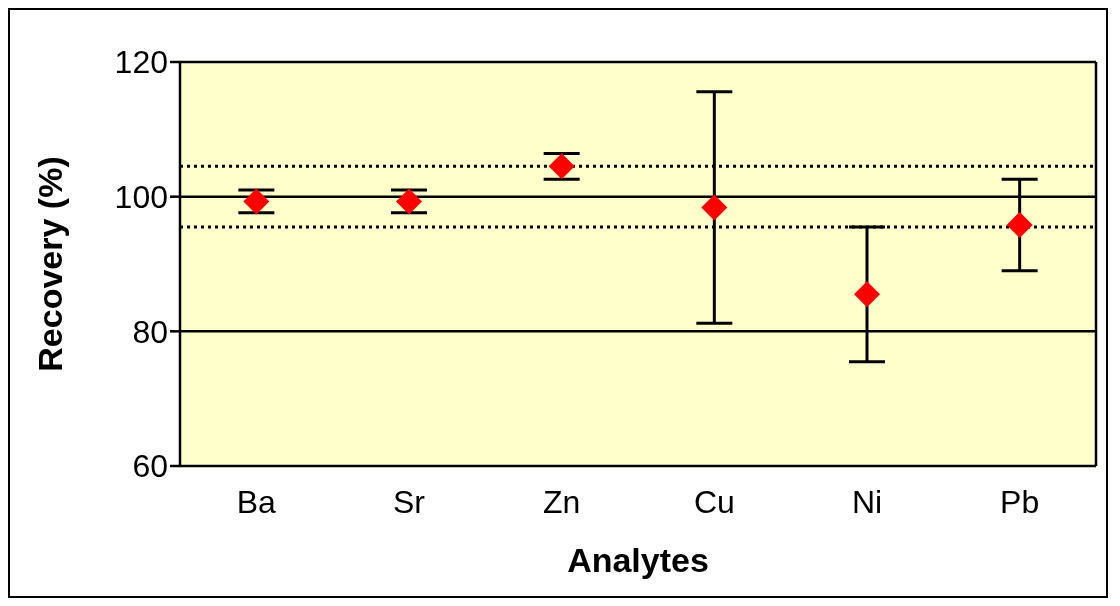 Image resolution: width=1120 pixels, height=606 pixels. Describe the element at coordinates (714, 501) in the screenshot. I see `x-tick-label: Cu` at that location.